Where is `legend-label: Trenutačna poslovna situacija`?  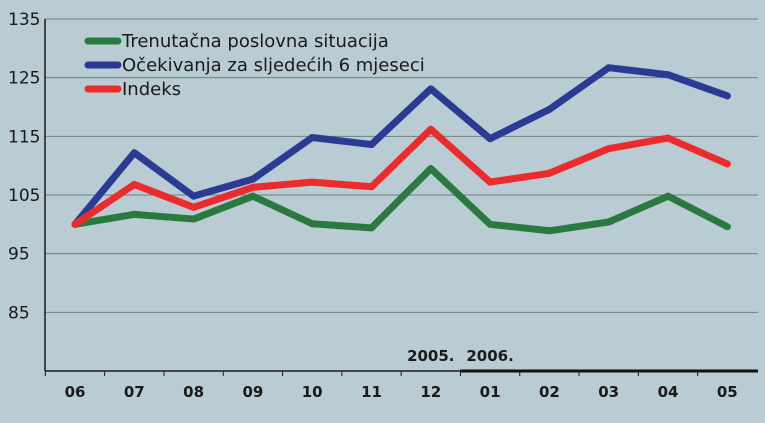 legend-label: Trenutačna poslovna situacija is located at coordinates (255, 41).